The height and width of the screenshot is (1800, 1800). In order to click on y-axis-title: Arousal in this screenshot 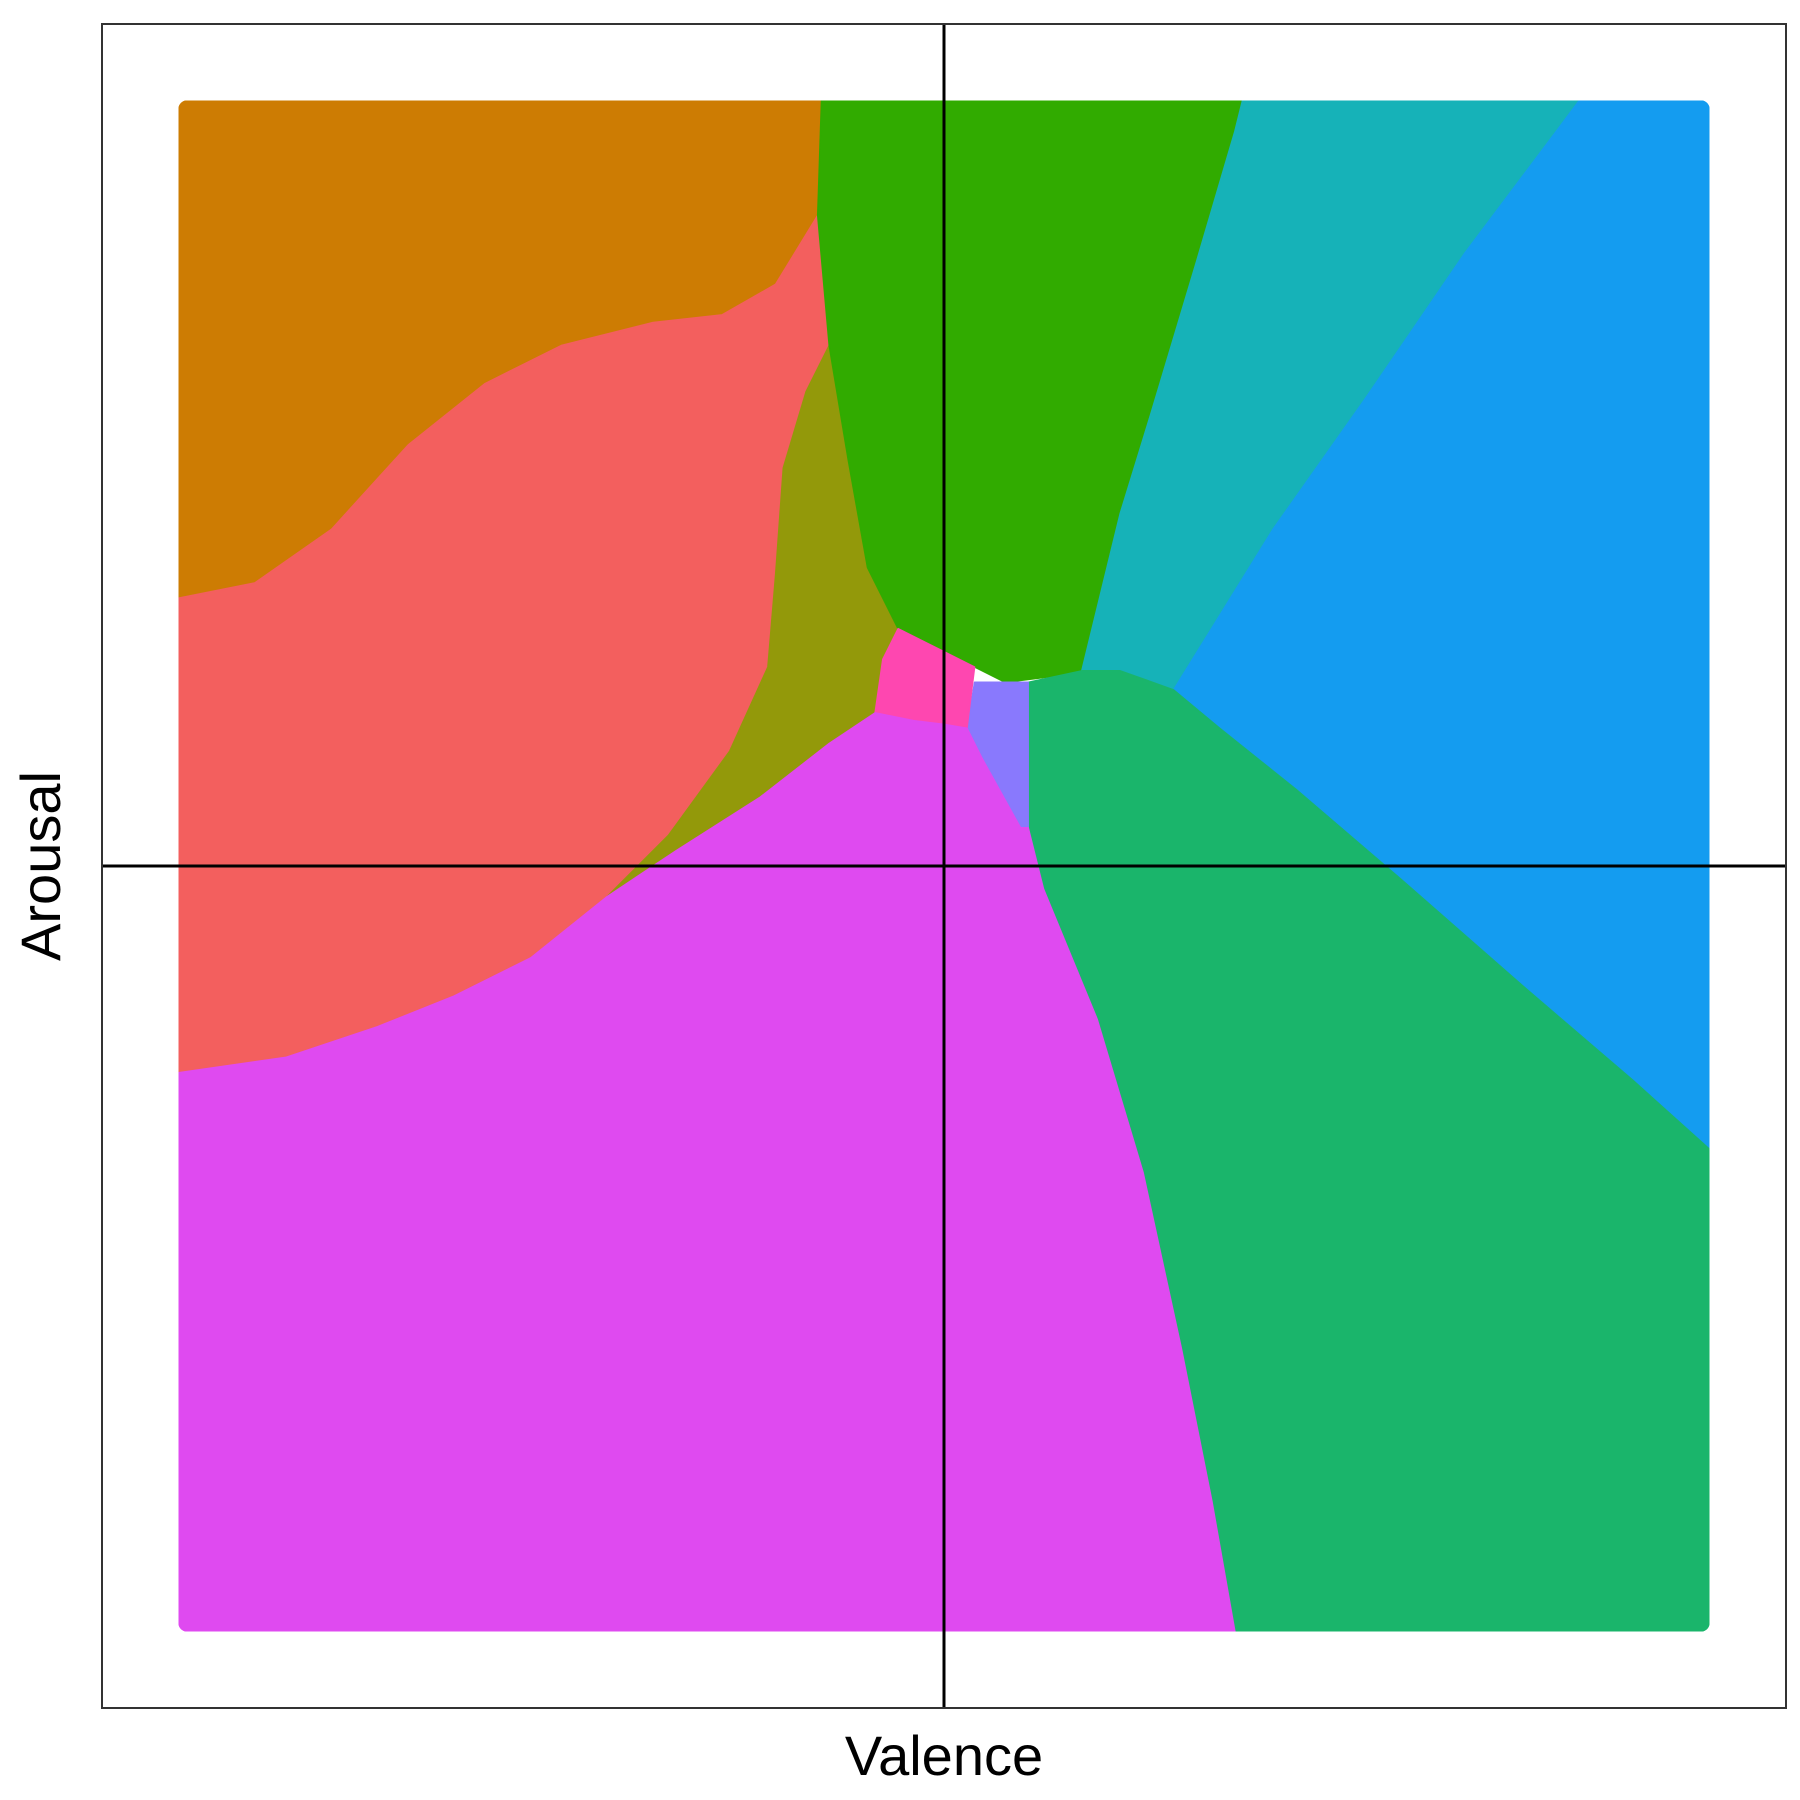, I will do `click(40, 866)`.